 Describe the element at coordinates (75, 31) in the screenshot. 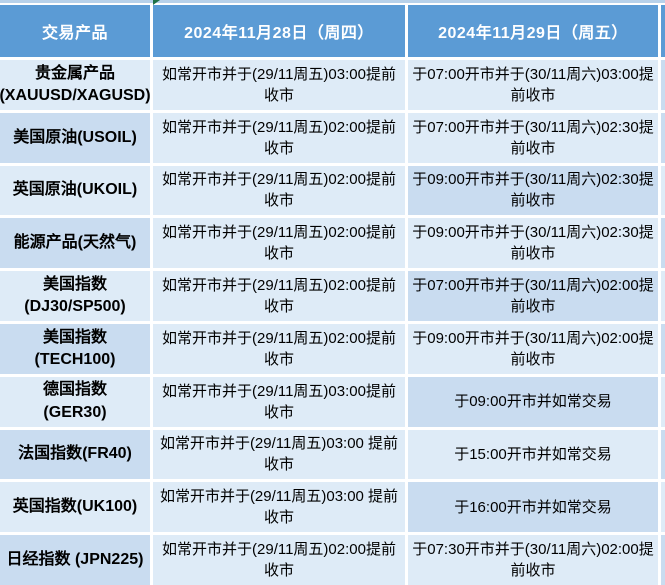

I see `header-cell-product: 交易产品` at that location.